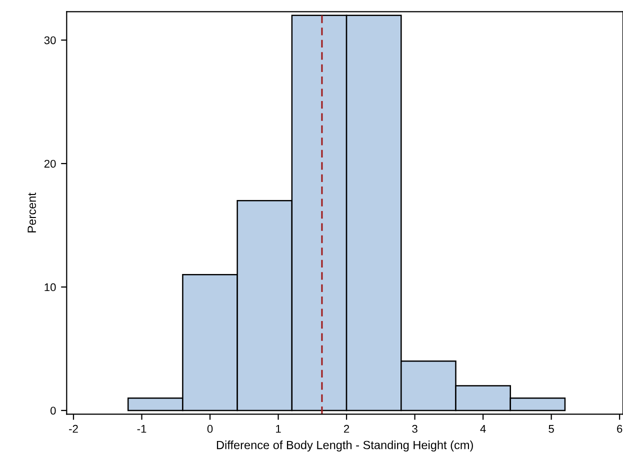 The image size is (623, 468). Describe the element at coordinates (619, 428) in the screenshot. I see `x-tick-label: 6` at that location.